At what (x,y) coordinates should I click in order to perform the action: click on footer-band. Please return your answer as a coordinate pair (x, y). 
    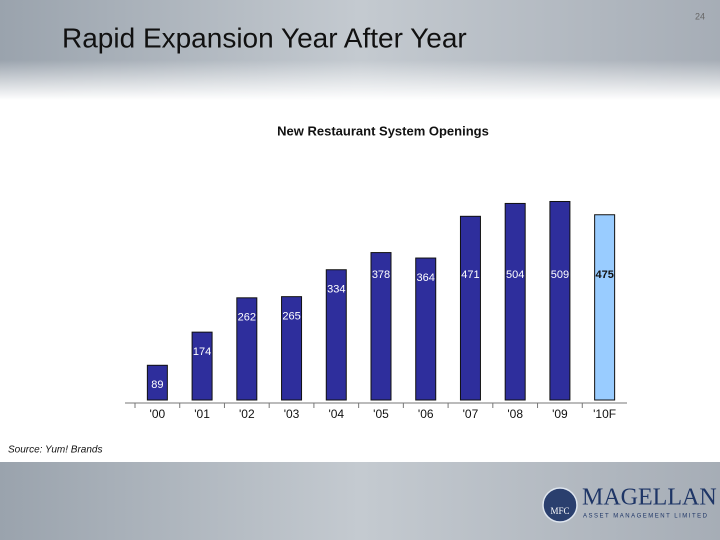
    Looking at the image, I should click on (360, 501).